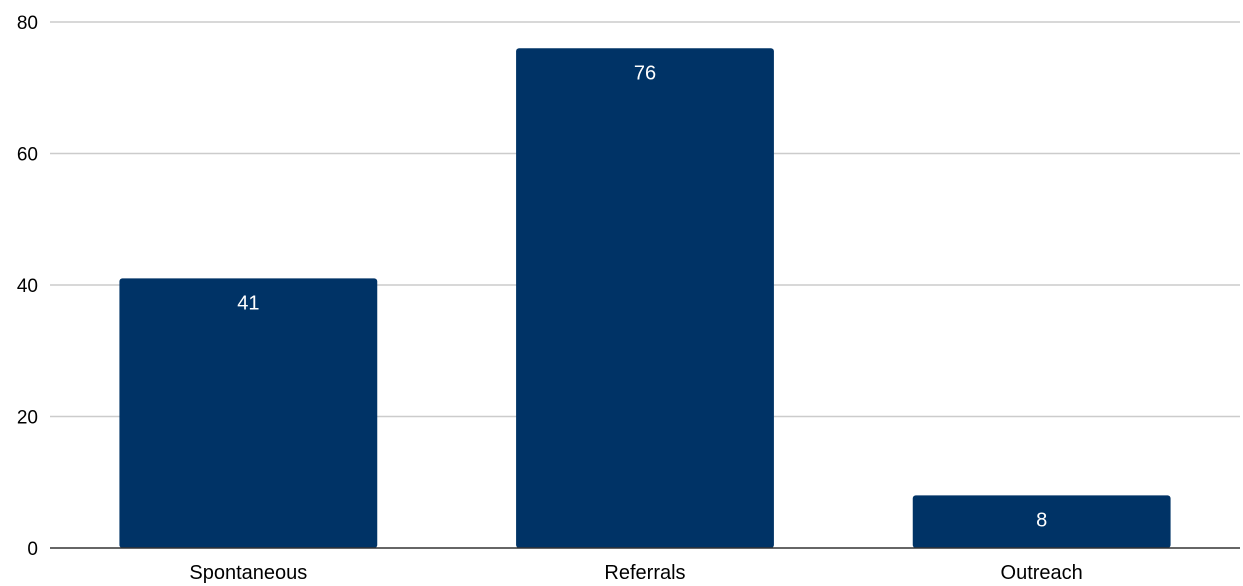 The width and height of the screenshot is (1243, 586). I want to click on y-tick-label-20: 20, so click(27, 418).